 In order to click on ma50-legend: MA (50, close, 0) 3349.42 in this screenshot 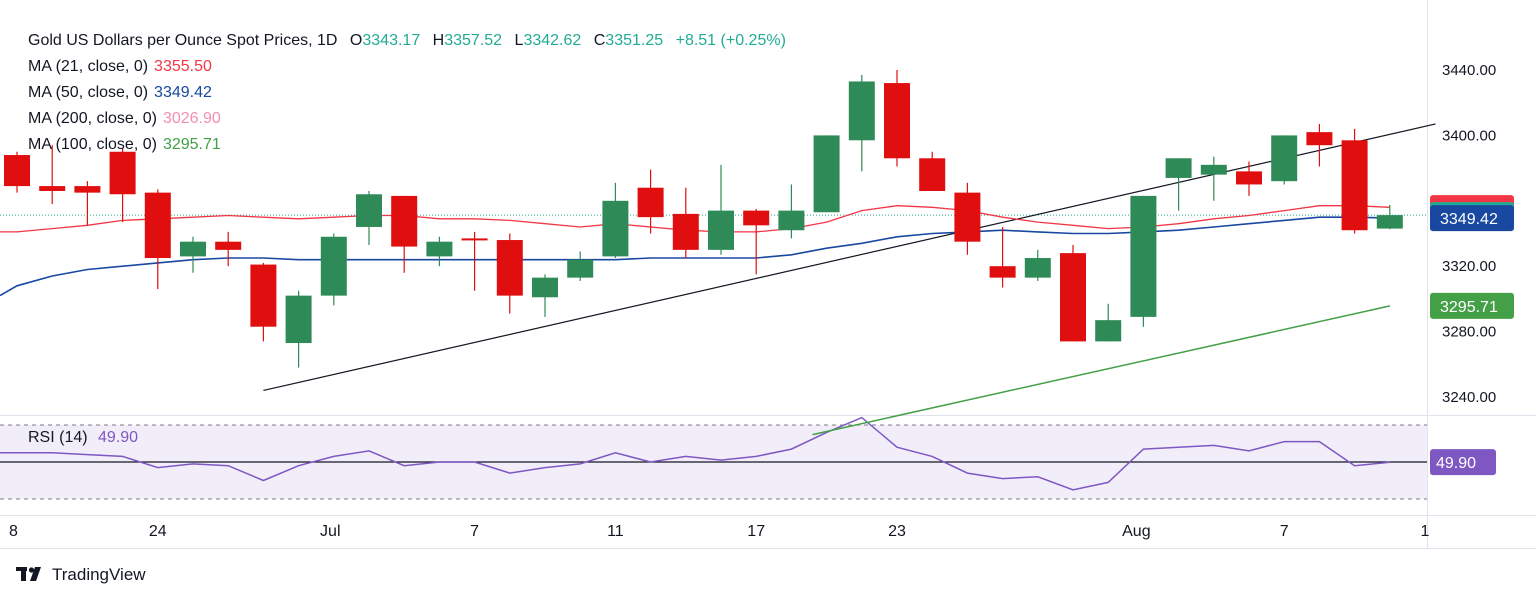, I will do `click(407, 93)`.